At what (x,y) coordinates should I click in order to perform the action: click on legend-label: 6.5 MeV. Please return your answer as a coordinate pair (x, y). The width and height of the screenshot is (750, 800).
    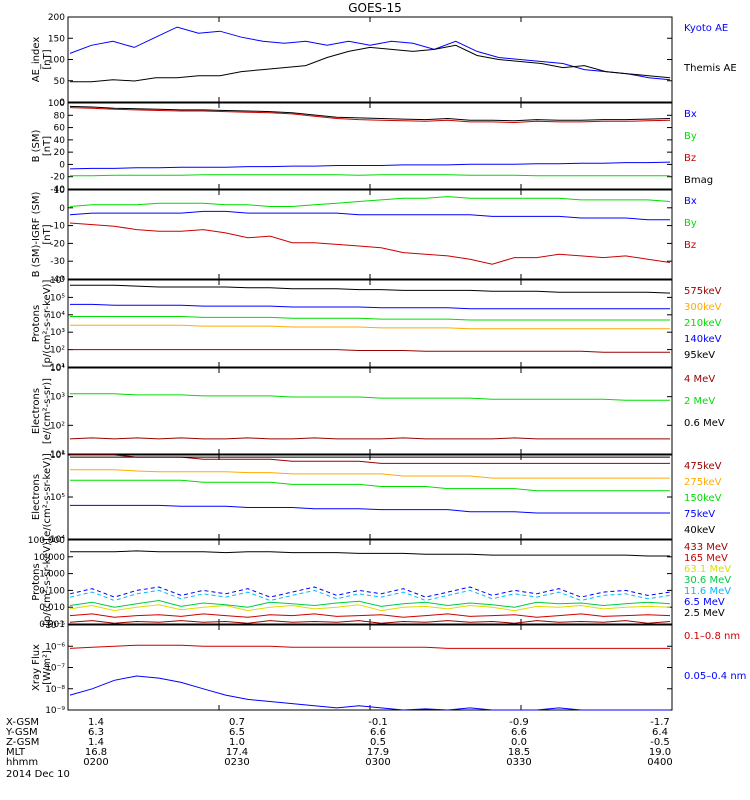
    Looking at the image, I should click on (704, 602).